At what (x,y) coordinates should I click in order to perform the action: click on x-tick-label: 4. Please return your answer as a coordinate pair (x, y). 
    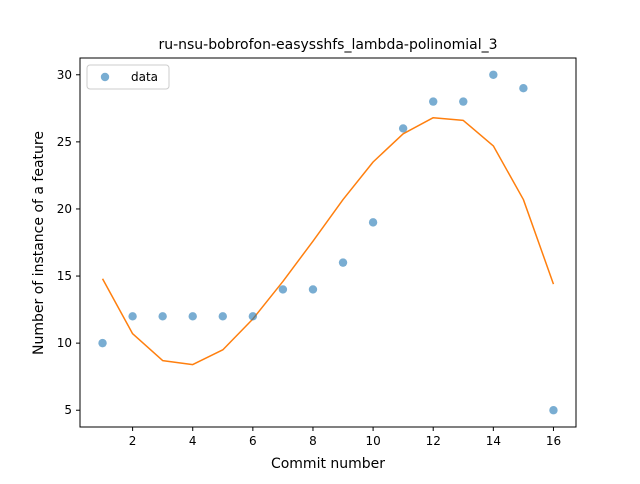
    Looking at the image, I should click on (193, 441).